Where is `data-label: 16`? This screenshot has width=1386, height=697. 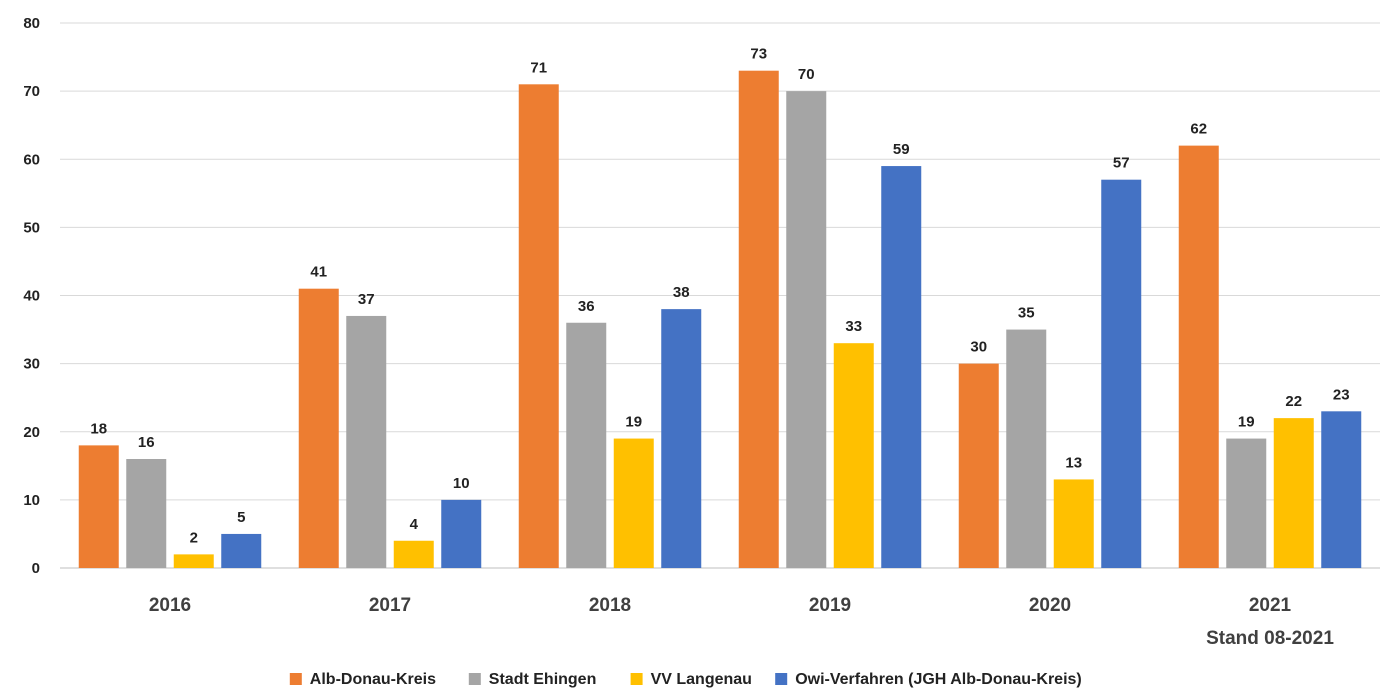
data-label: 16 is located at coordinates (146, 442).